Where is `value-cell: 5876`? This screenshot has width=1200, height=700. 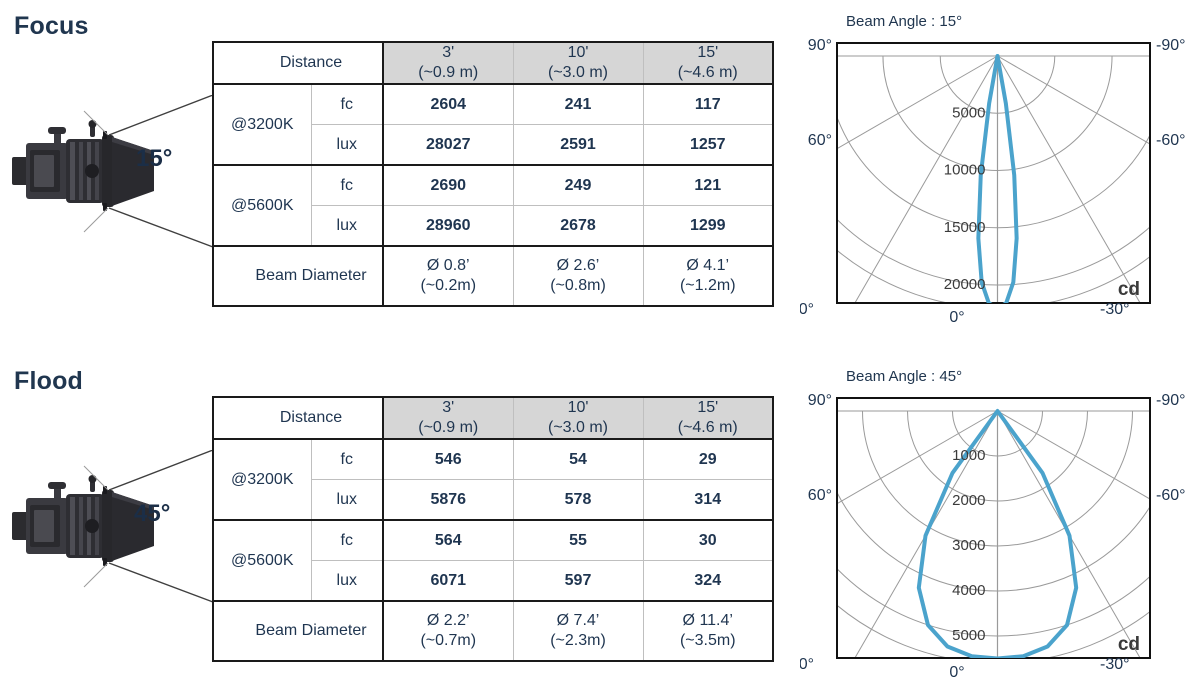 value-cell: 5876 is located at coordinates (448, 500).